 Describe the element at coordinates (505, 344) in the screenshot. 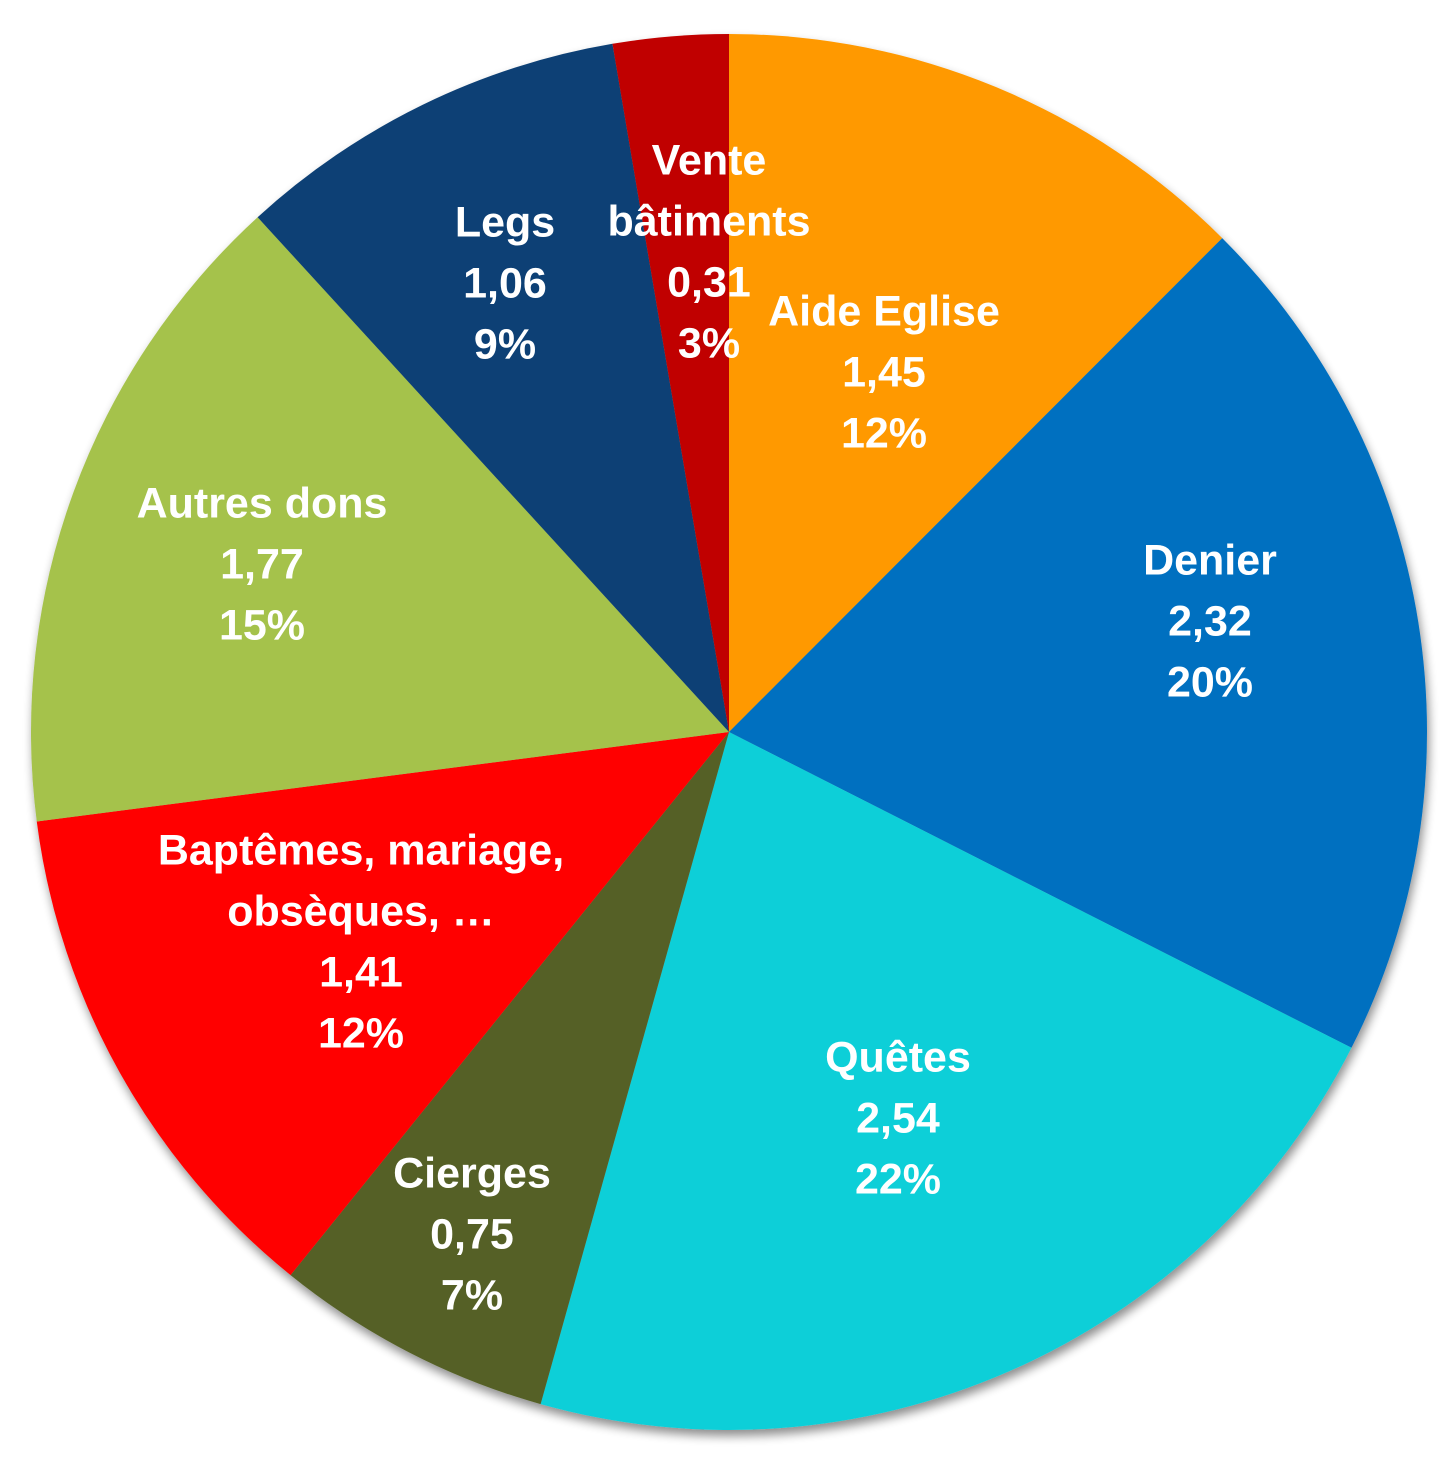

I see `slice-6-percent-label: 9%` at that location.